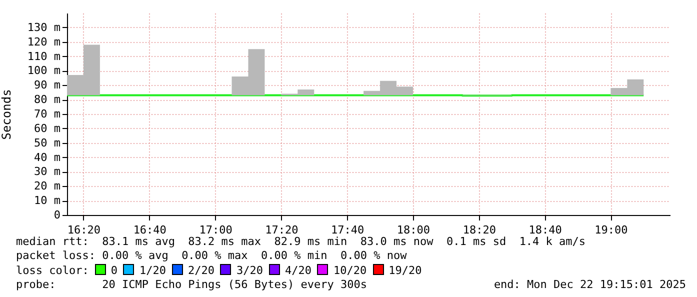 This screenshot has width=697, height=297. What do you see at coordinates (84, 230) in the screenshot?
I see `x-tick-label: 16:20` at bounding box center [84, 230].